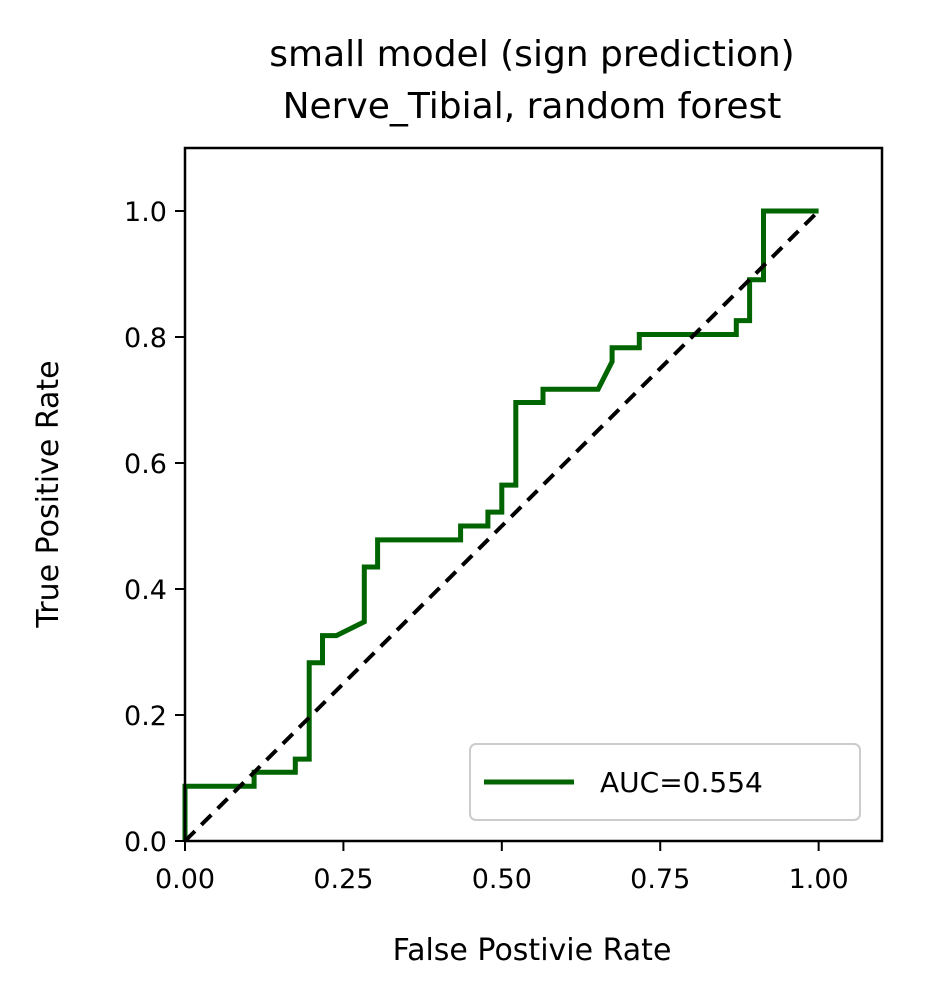  Describe the element at coordinates (145, 464) in the screenshot. I see `y-tick-label: 0.6` at that location.